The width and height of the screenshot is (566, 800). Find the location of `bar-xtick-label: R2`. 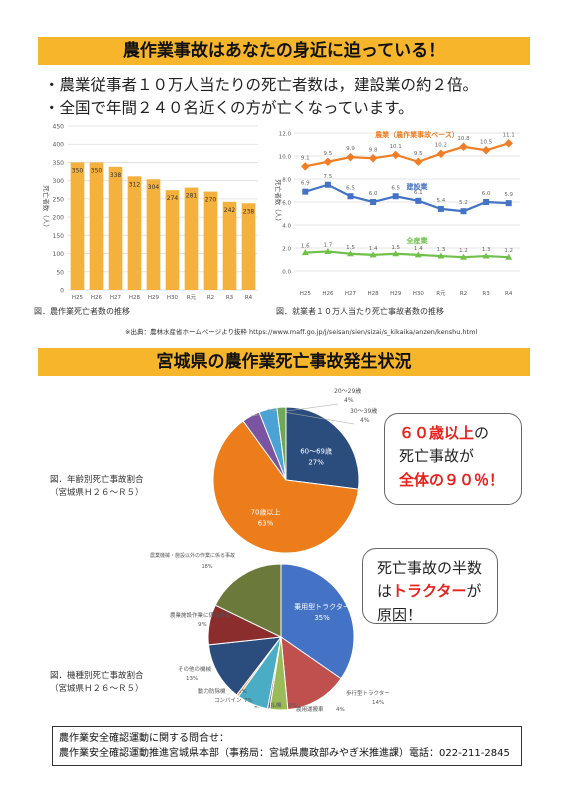

bar-xtick-label: R2 is located at coordinates (210, 298).